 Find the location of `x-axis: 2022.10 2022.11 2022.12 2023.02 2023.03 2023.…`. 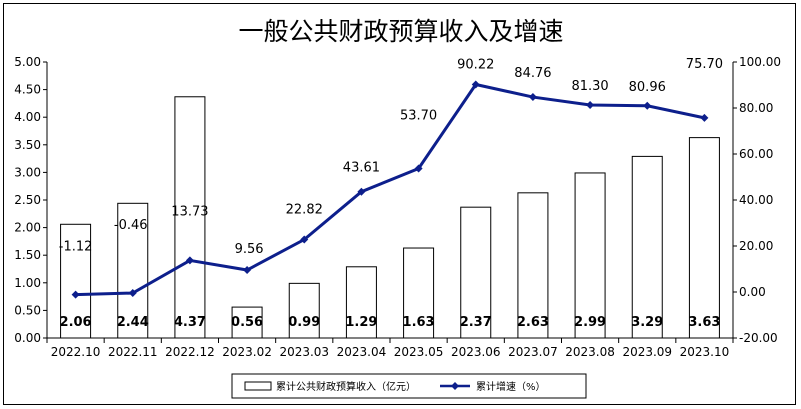

x-axis: 2022.10 2022.11 2022.12 2023.02 2023.03 2023.… is located at coordinates (390, 348).